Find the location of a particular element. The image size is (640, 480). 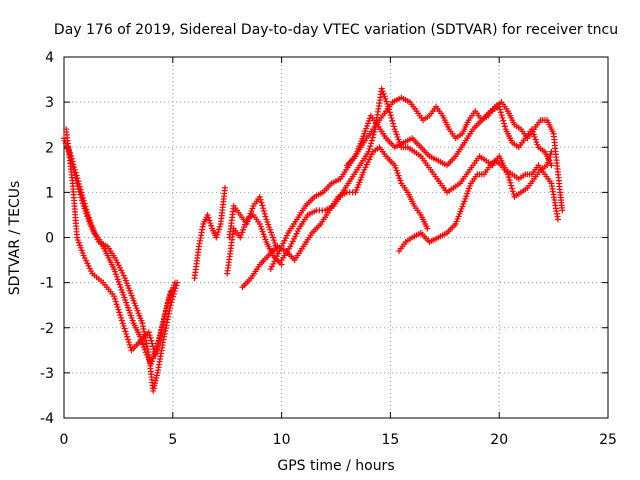

series-track-a is located at coordinates (121, 264).